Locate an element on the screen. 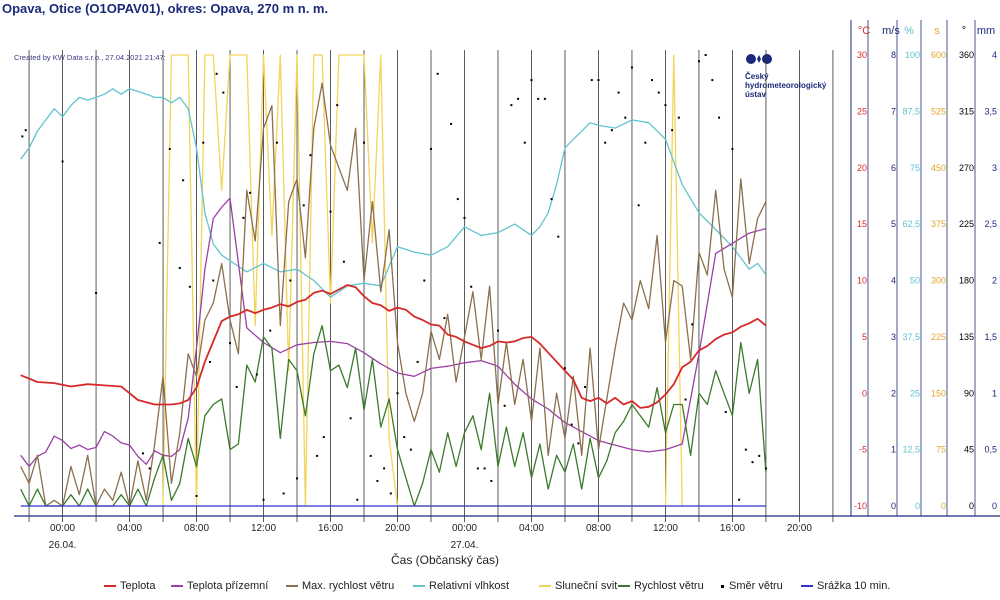  x-axis-label: Čas (Občanský čas) is located at coordinates (445, 560).